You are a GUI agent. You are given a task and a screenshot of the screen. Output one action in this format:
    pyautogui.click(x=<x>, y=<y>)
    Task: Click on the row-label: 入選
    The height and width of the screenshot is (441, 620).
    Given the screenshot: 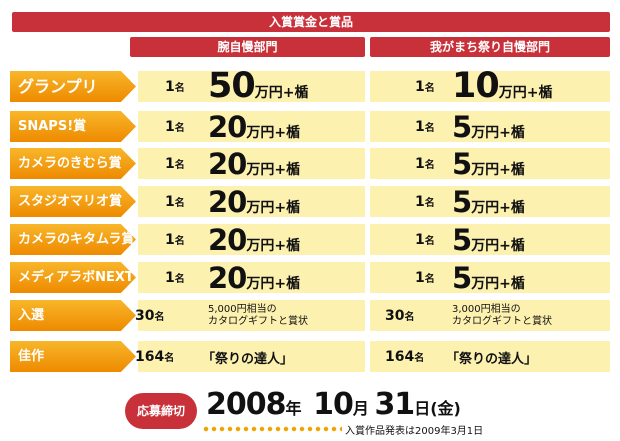 What is the action you would take?
    pyautogui.click(x=73, y=315)
    